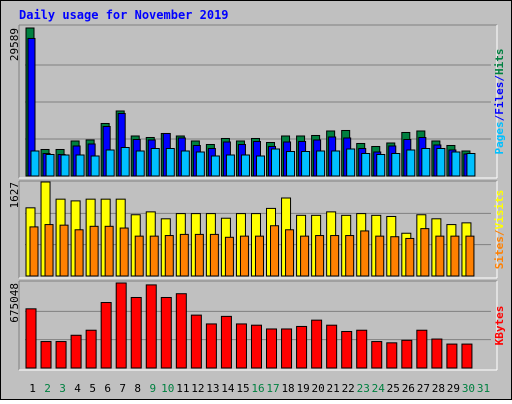  I want to click on x-tick-label: 3, so click(62, 388).